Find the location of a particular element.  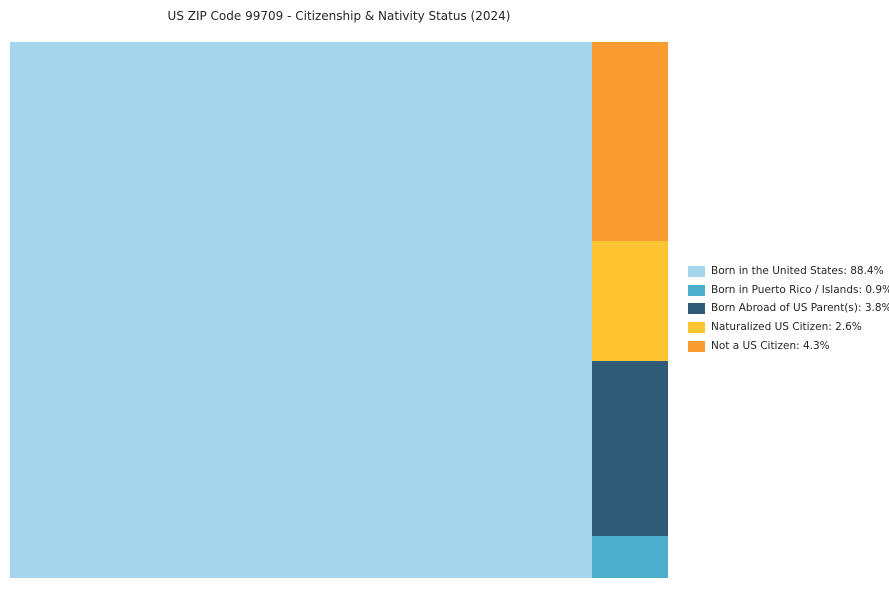

legend-item-naturalized-us-citizen: Naturalized US Citizen: 2.6% is located at coordinates (788, 327).